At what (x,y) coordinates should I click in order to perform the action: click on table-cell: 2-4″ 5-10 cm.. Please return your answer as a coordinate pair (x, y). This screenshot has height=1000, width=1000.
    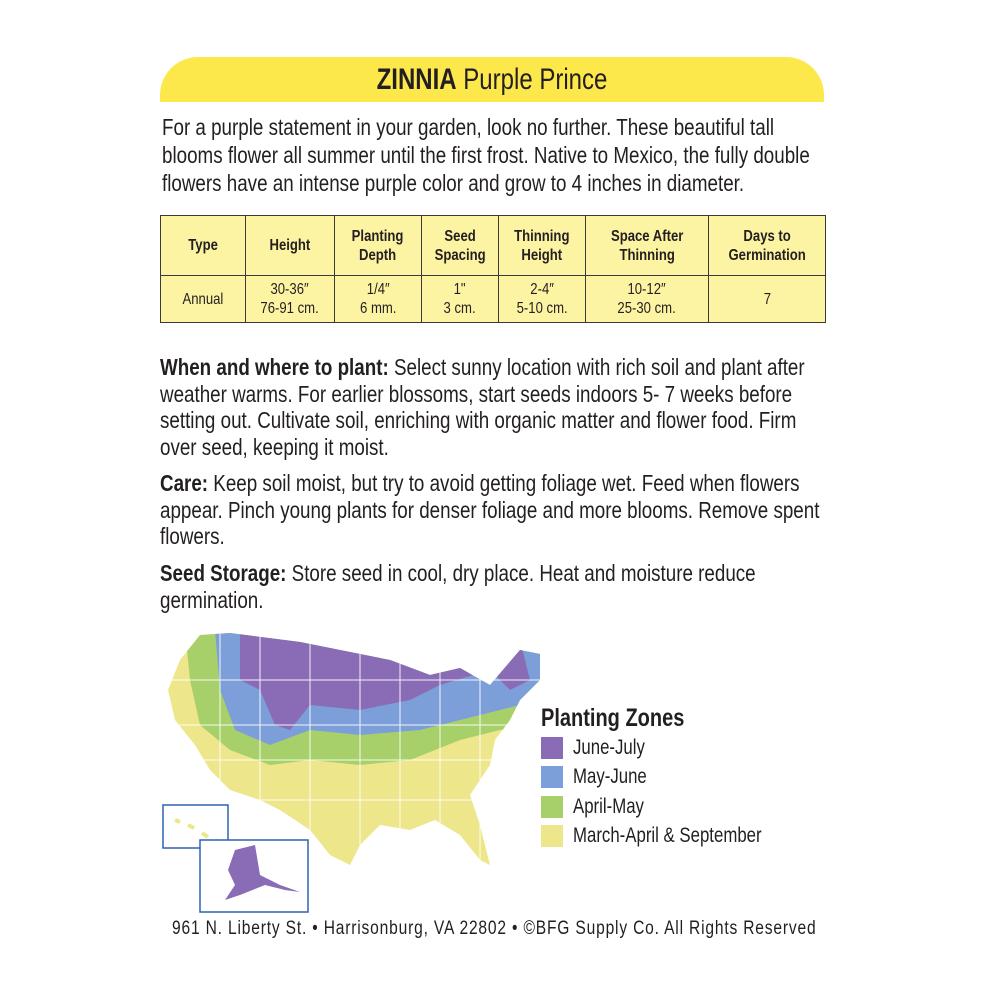
    Looking at the image, I should click on (542, 299).